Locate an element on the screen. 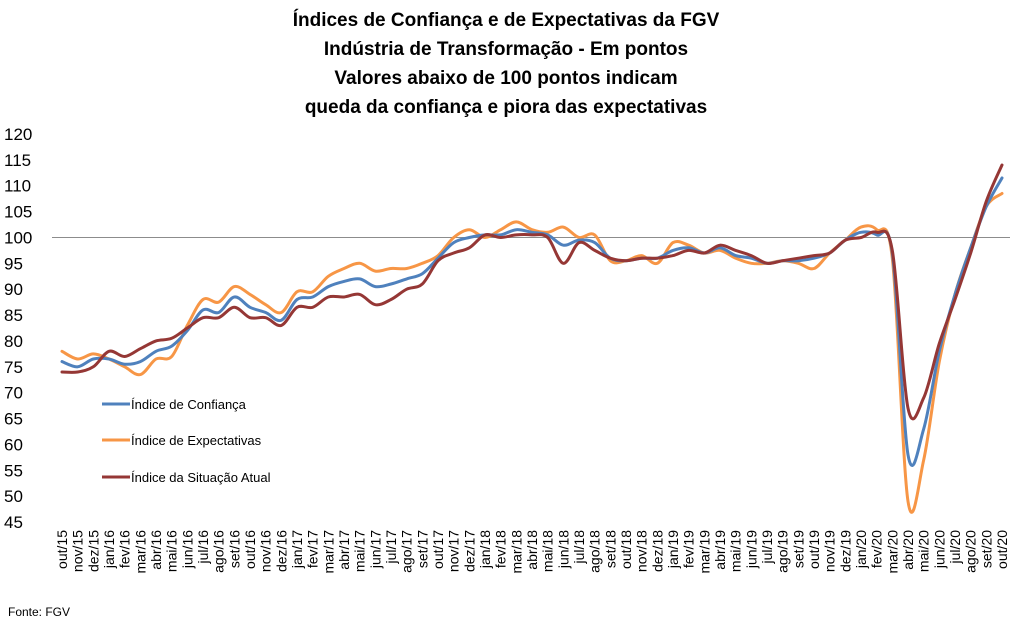  x-tick-label: out/17 is located at coordinates (438, 549).